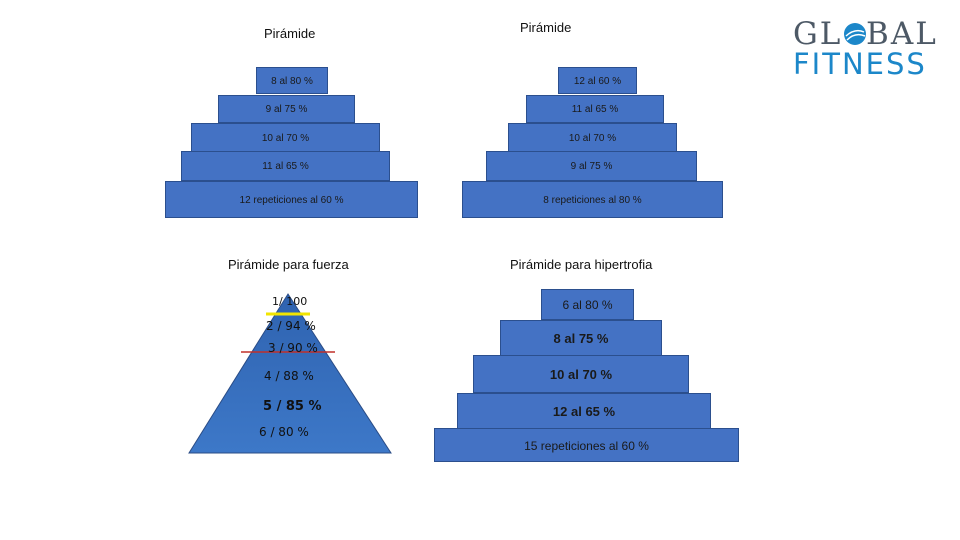 Image resolution: width=960 pixels, height=540 pixels. What do you see at coordinates (290, 33) in the screenshot?
I see `pyramid-1-title: Pirámide` at bounding box center [290, 33].